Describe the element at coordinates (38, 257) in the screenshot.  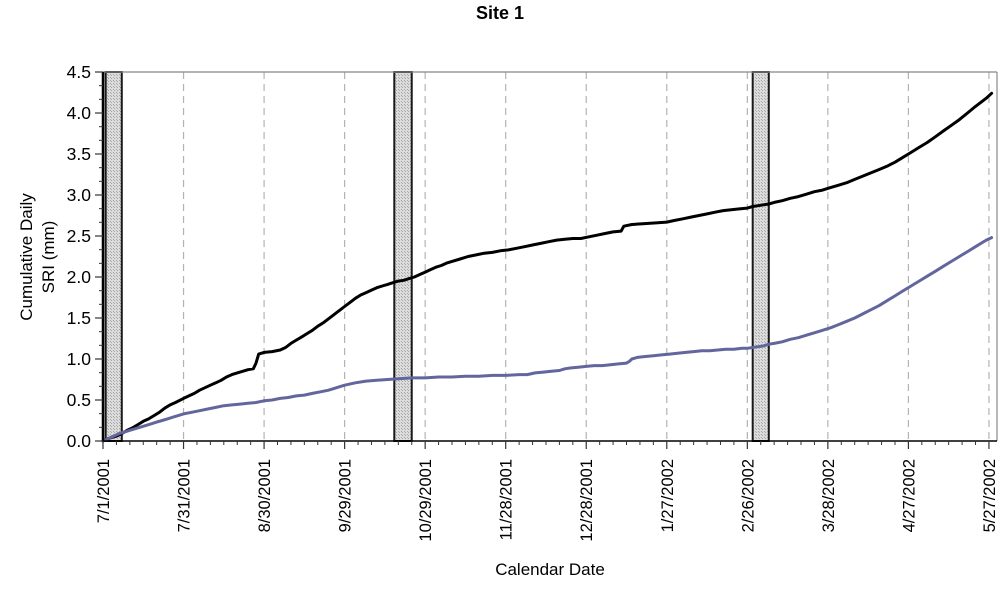
I see `y-axis-title: Cumulative Daily SRI (mm)` at that location.